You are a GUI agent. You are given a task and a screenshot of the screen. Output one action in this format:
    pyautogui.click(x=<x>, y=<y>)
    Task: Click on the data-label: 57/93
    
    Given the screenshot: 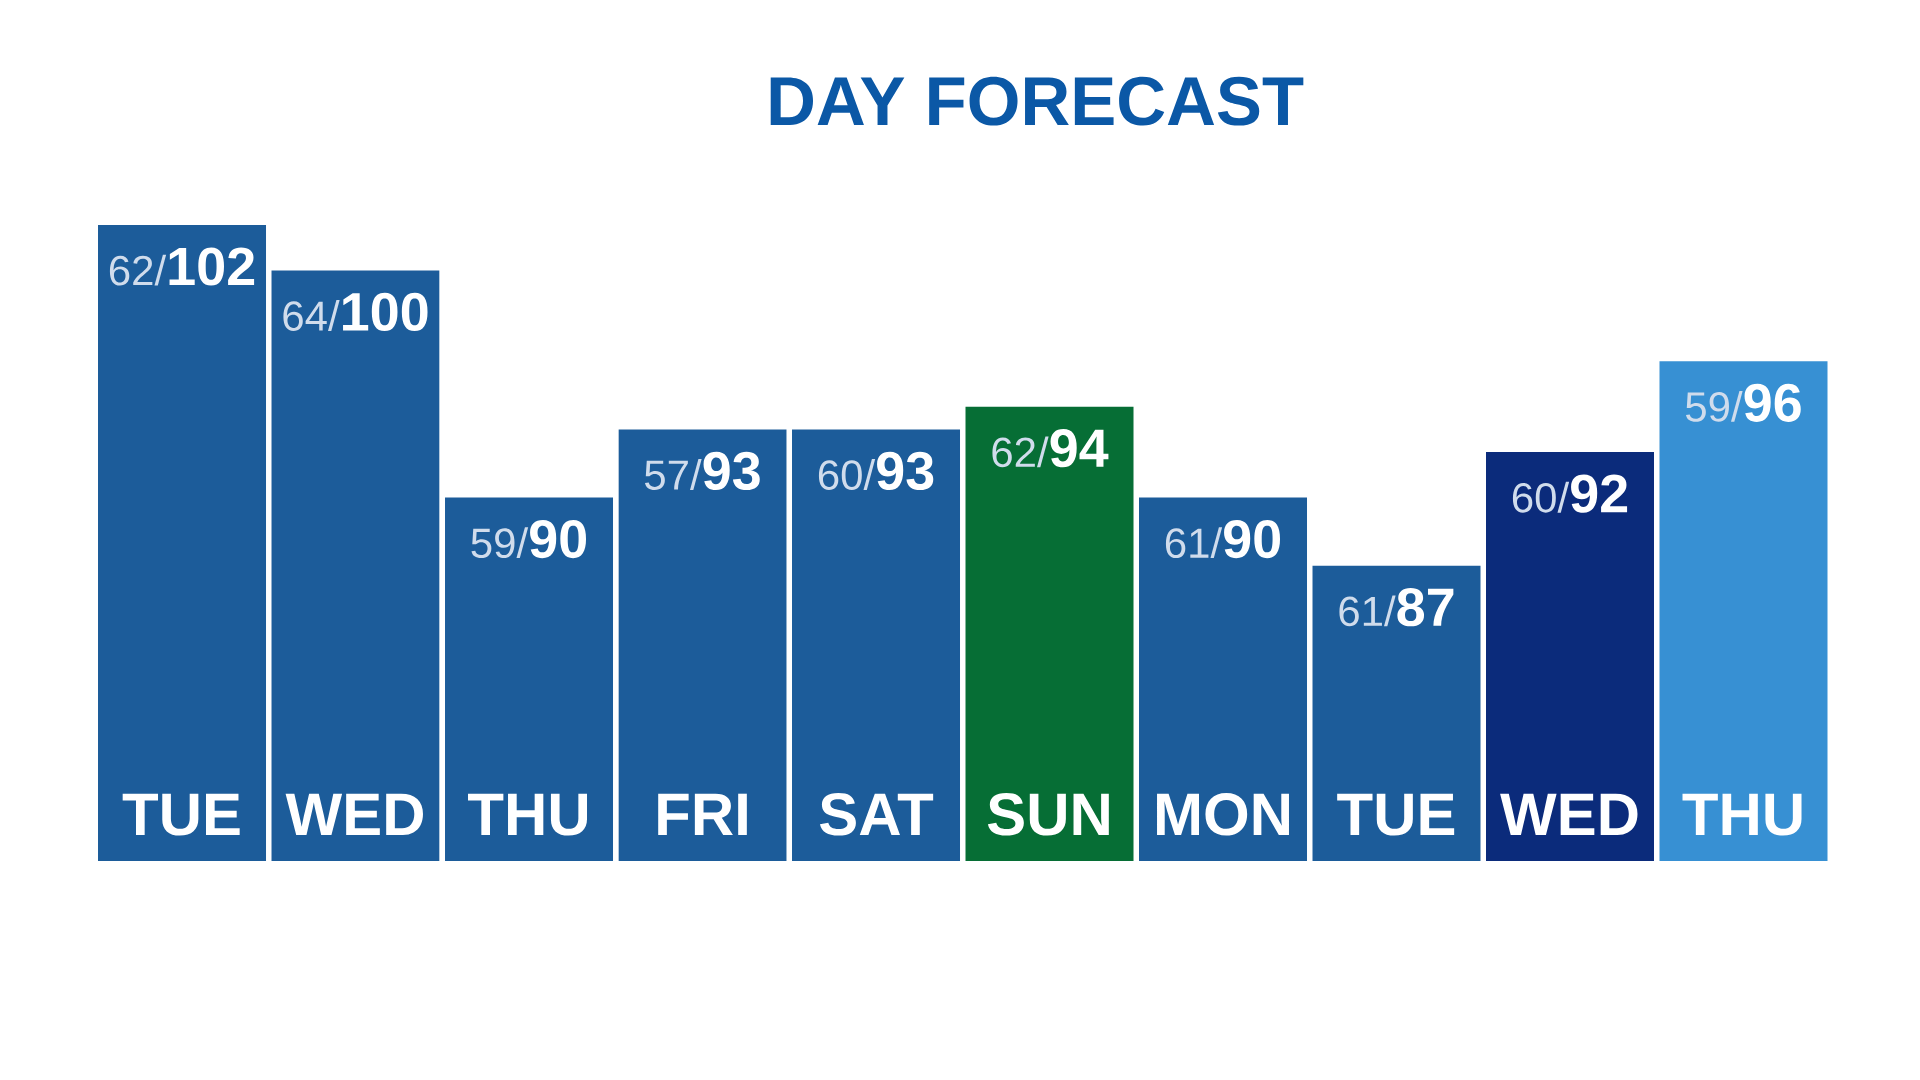 What is the action you would take?
    pyautogui.click(x=702, y=471)
    